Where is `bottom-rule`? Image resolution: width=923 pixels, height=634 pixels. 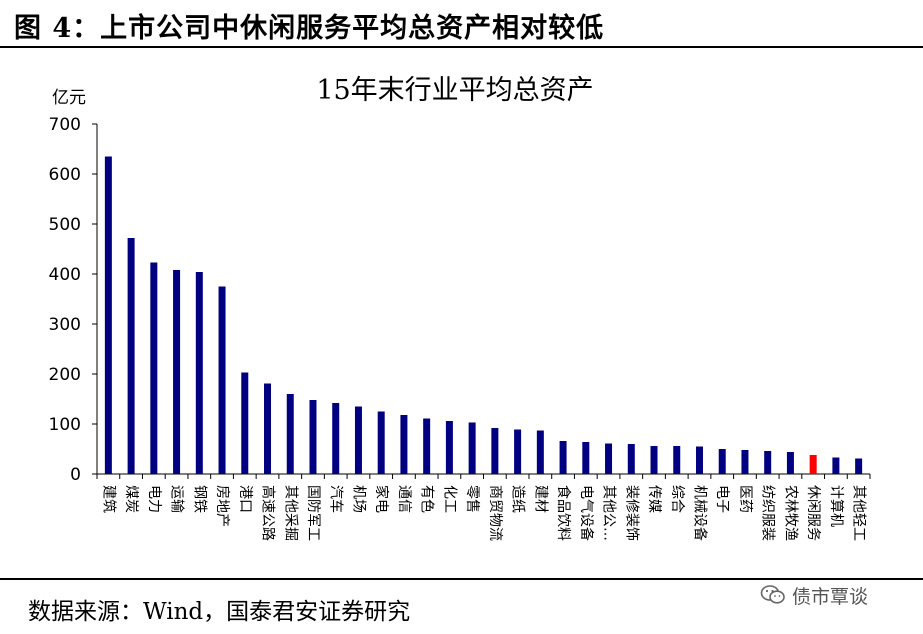 bottom-rule is located at coordinates (461, 579).